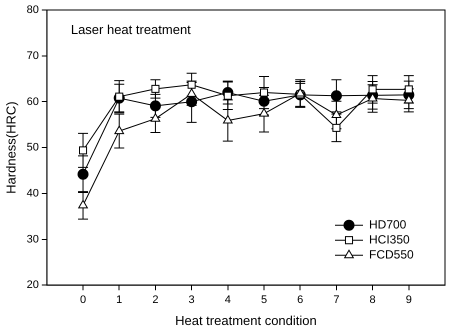 The width and height of the screenshot is (451, 335). I want to click on x-tick-label: 2, so click(155, 300).